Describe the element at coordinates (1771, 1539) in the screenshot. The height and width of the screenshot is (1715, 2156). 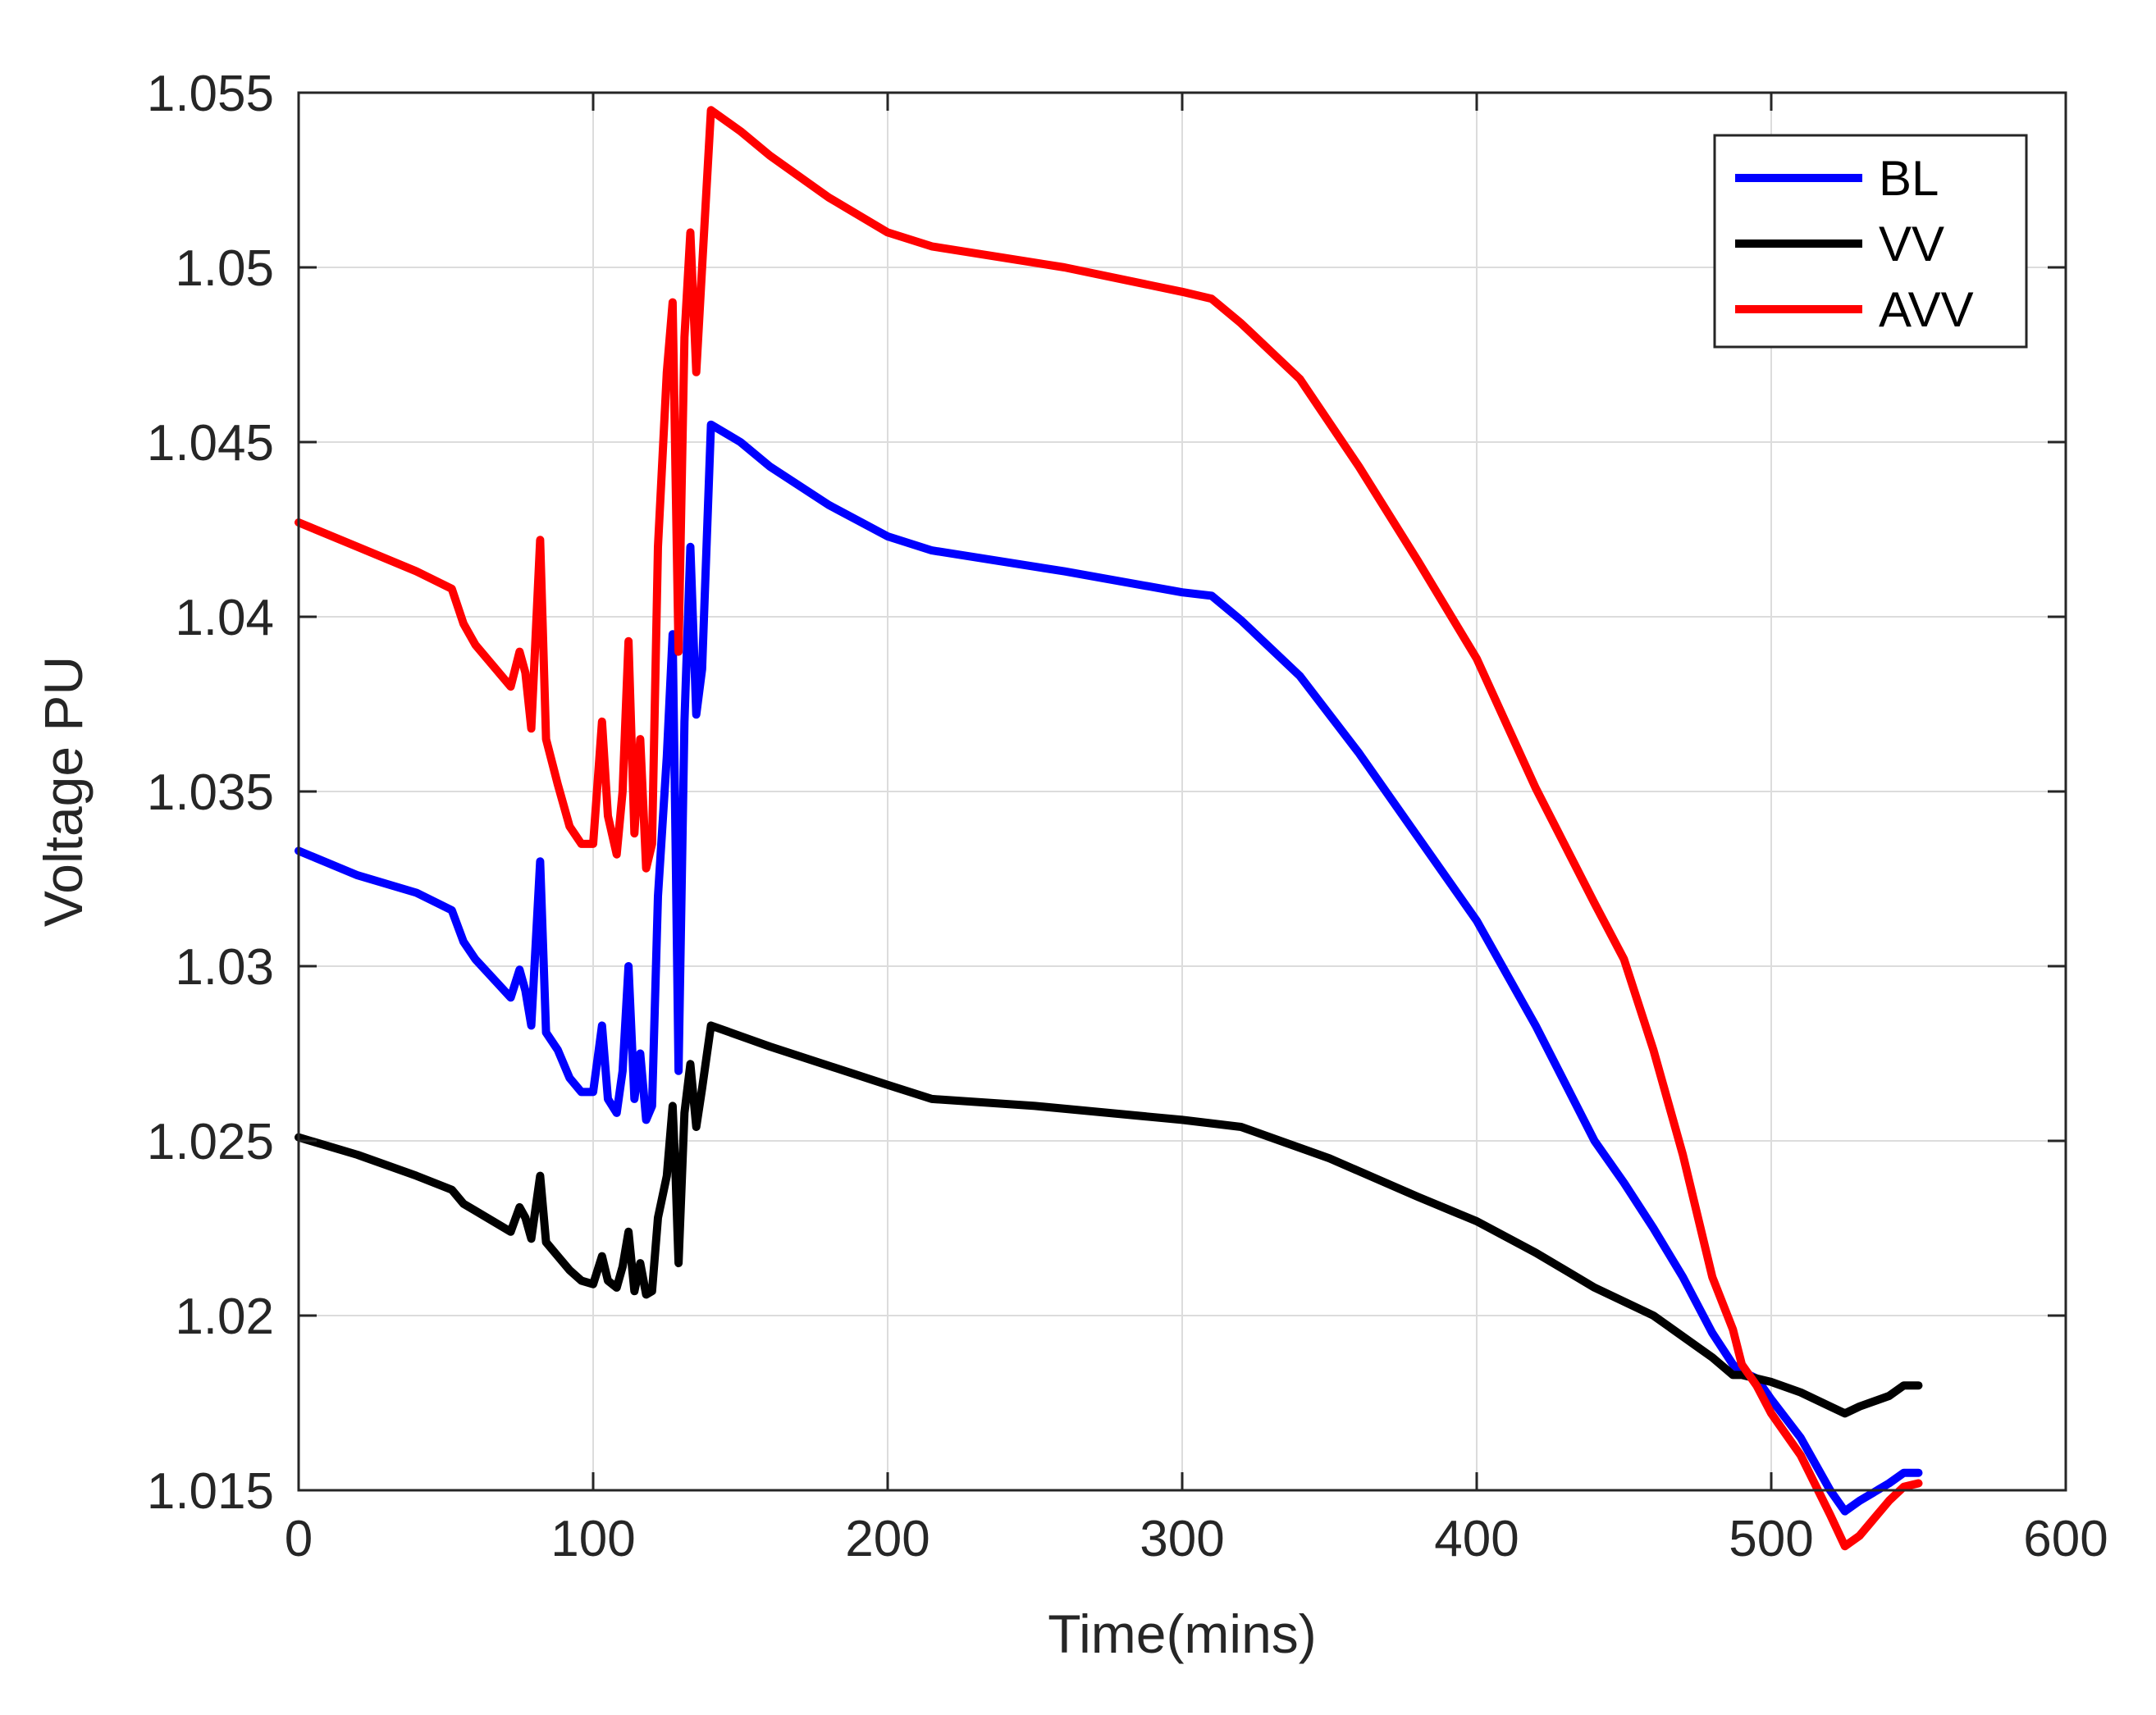
I see `x-tick-label: 500` at that location.